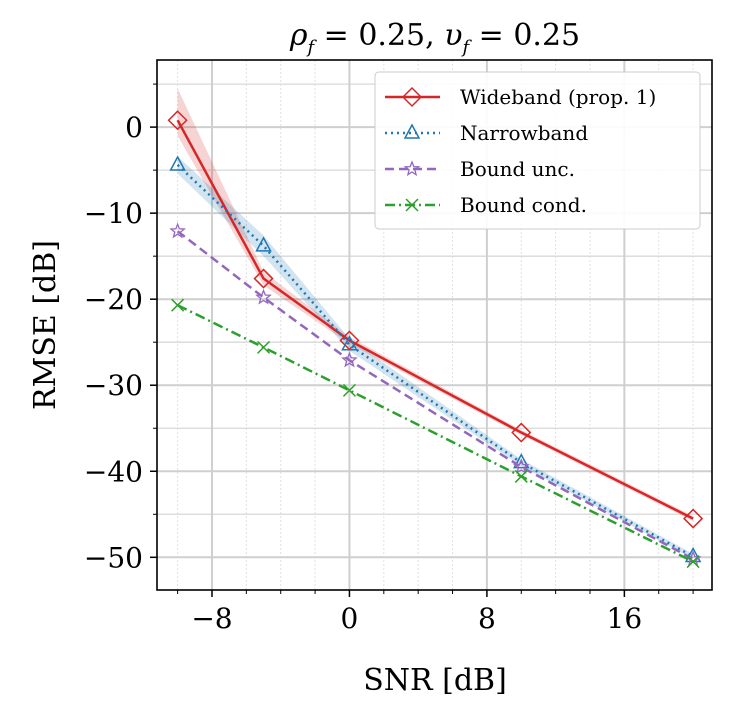 The image size is (732, 721). What do you see at coordinates (517, 169) in the screenshot?
I see `legend-label: Bound unc.` at bounding box center [517, 169].